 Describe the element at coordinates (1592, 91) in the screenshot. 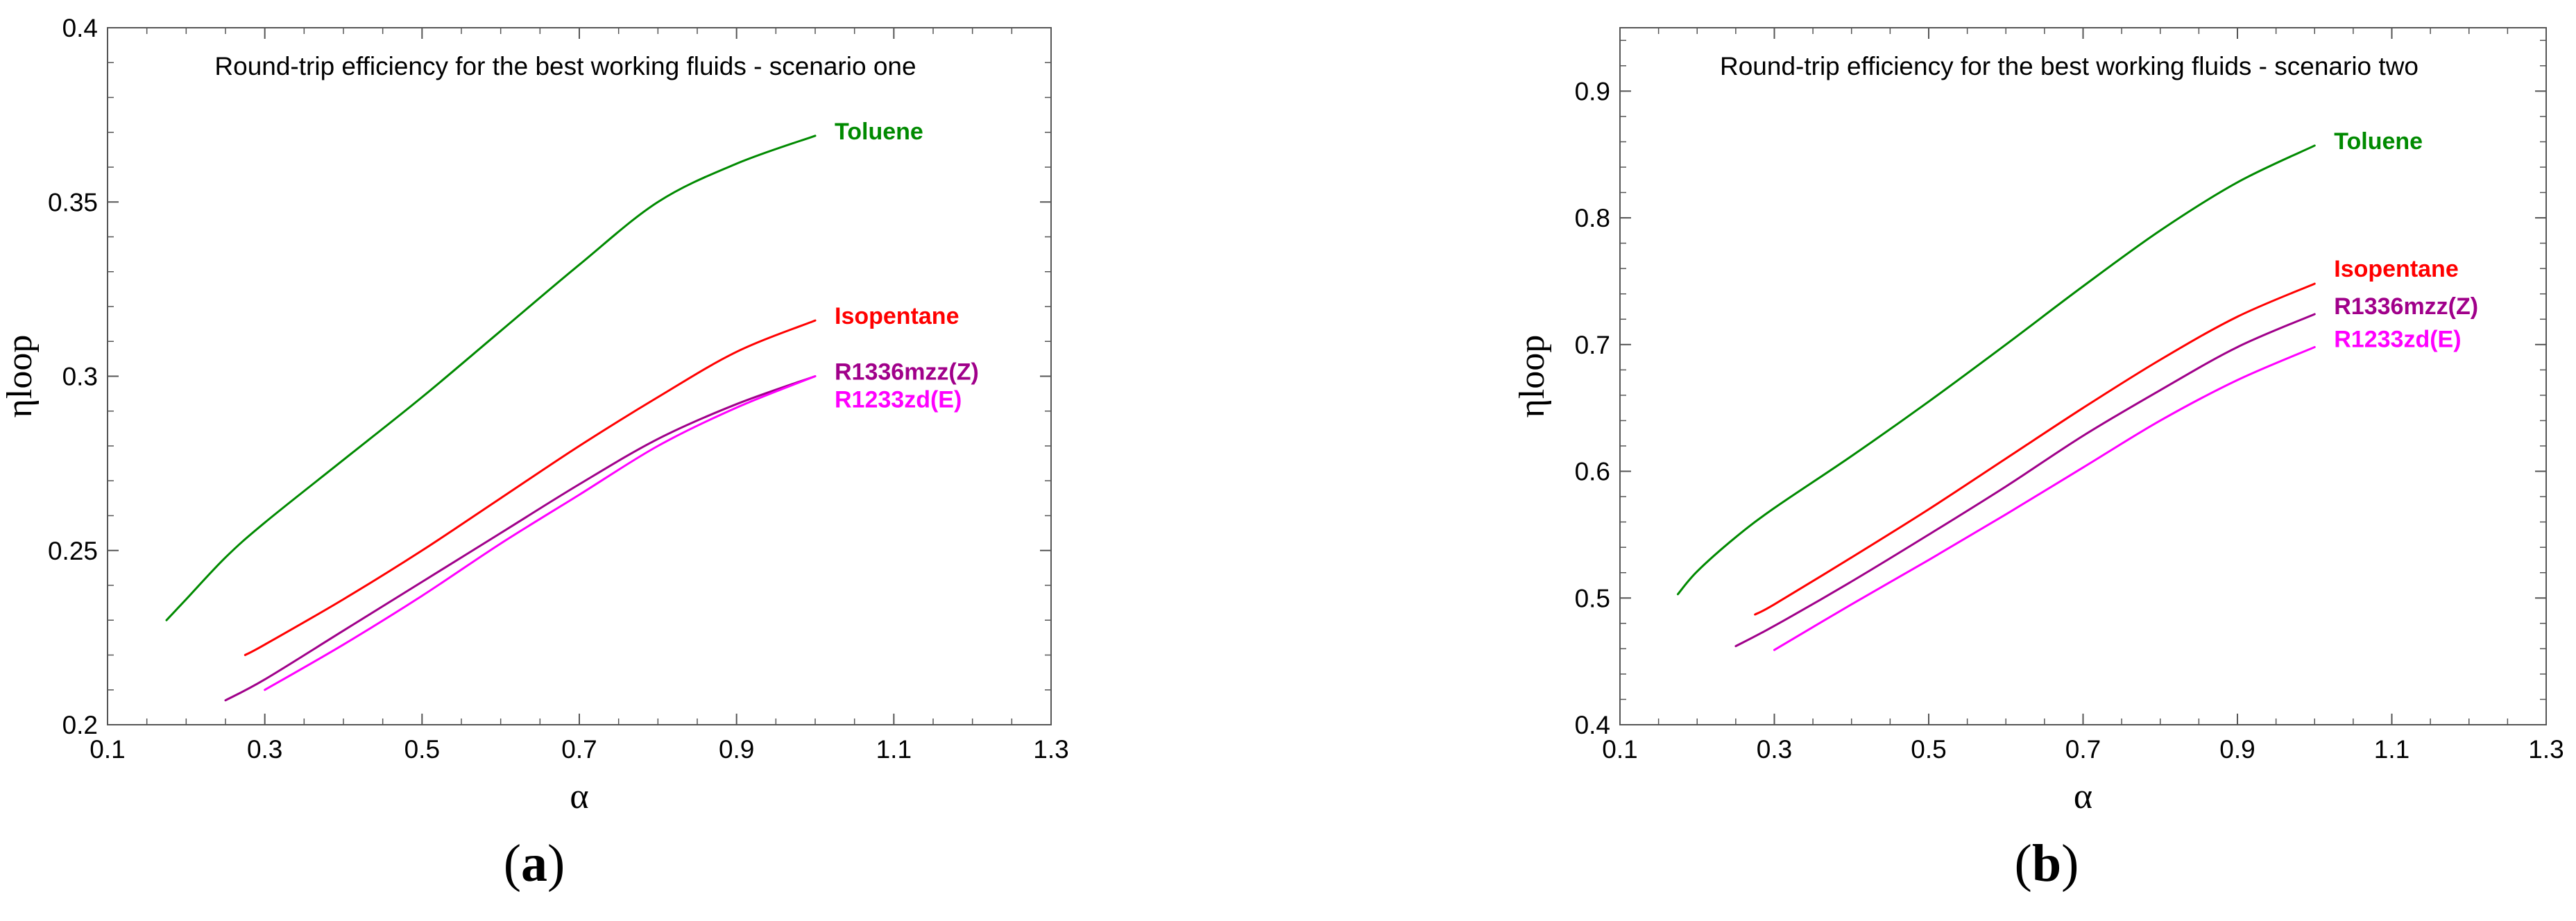

I see `y-tick-label: 0.9` at that location.